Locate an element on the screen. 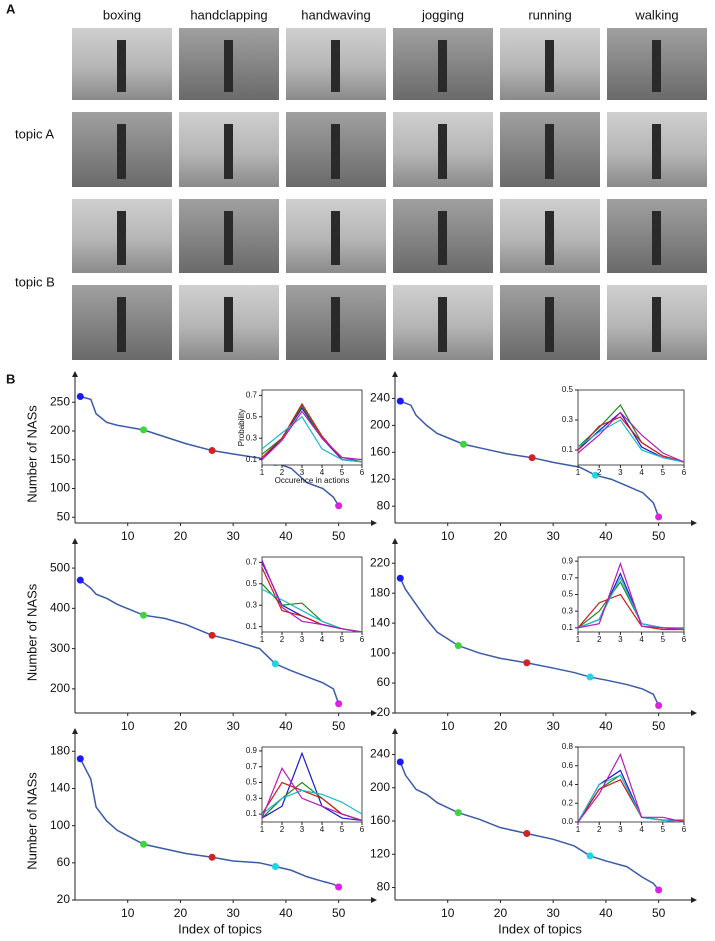  y-tick-label: 0.6 is located at coordinates (568, 765).